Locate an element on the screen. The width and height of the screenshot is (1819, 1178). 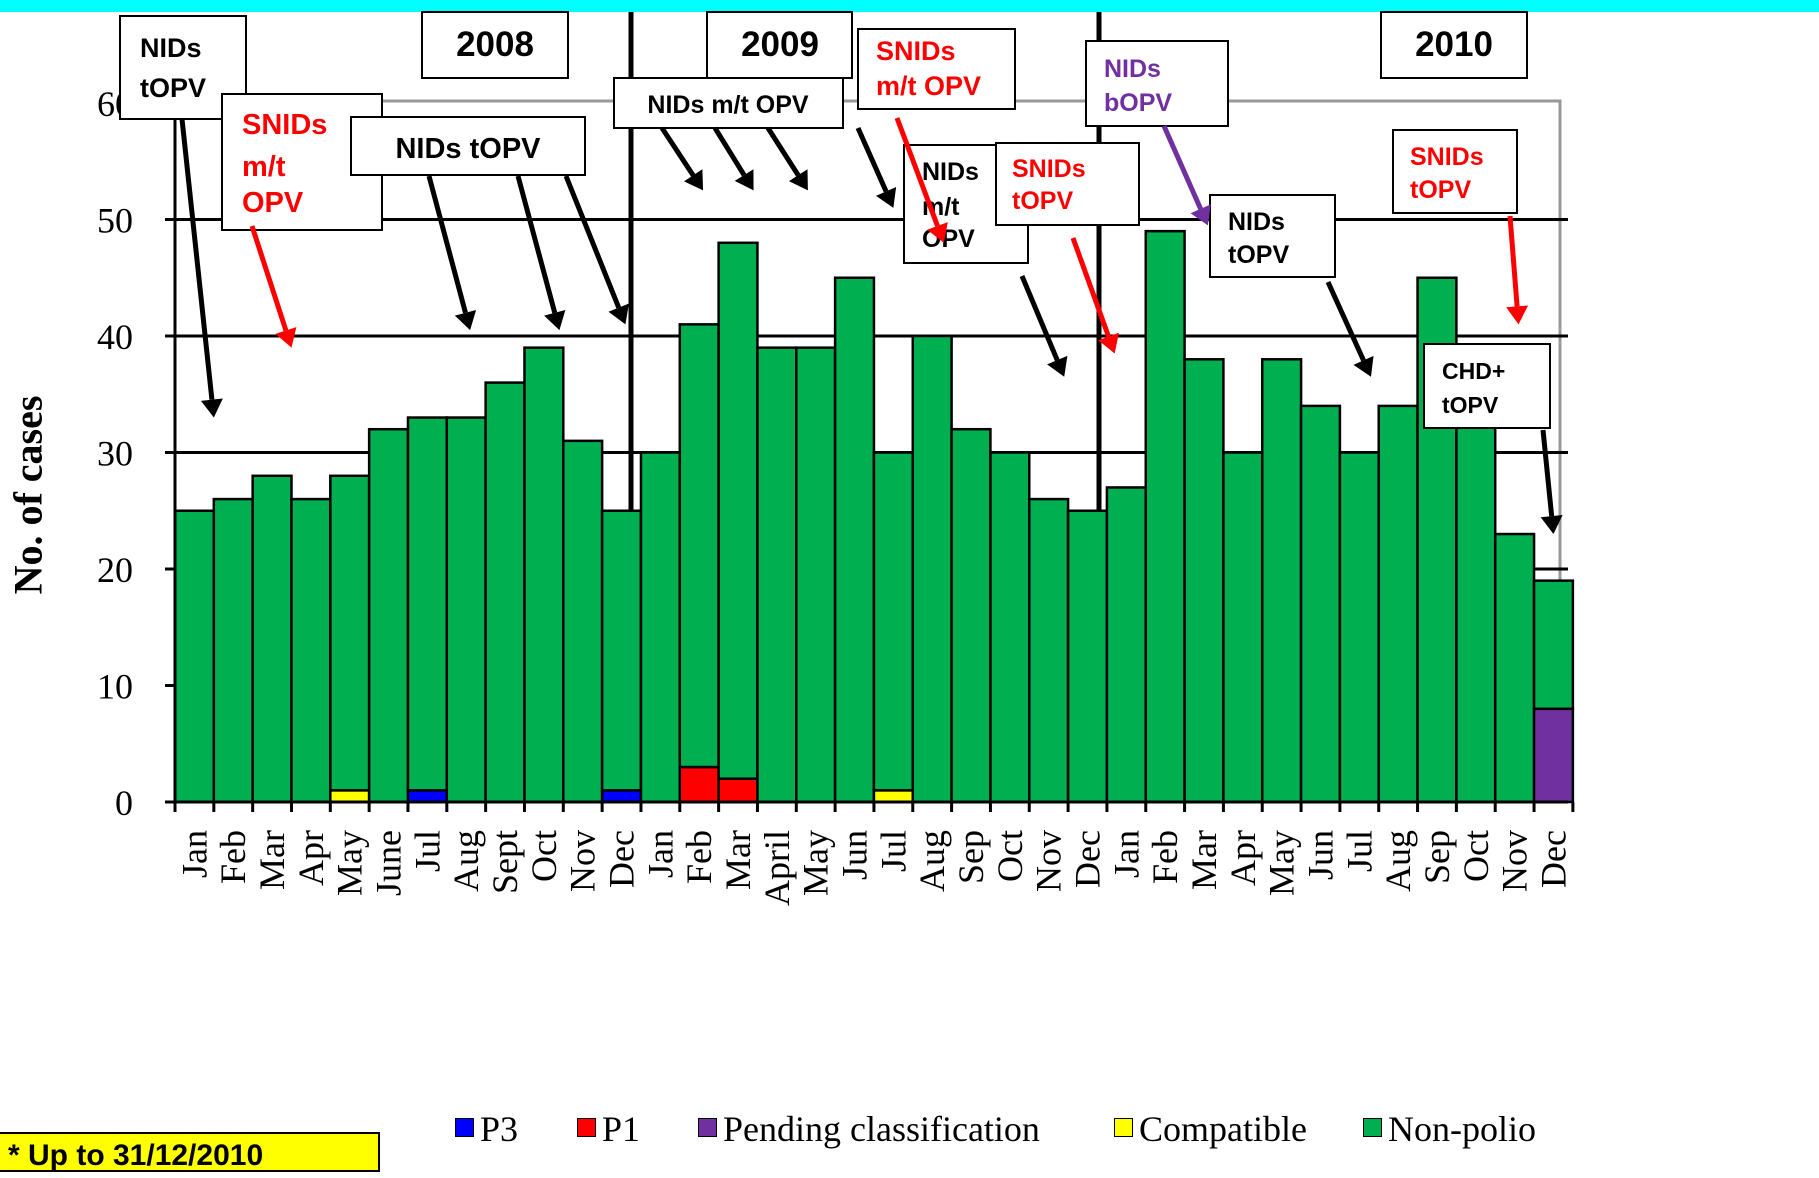
annotation-text-2-3: OPV is located at coordinates (273, 203).